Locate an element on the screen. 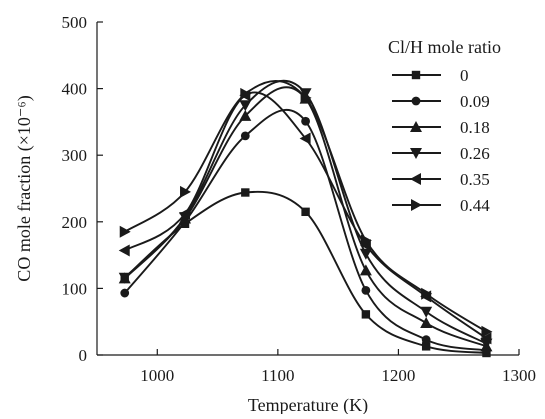 Image resolution: width=545 pixels, height=419 pixels. x-tick-label: 1100 is located at coordinates (277, 375).